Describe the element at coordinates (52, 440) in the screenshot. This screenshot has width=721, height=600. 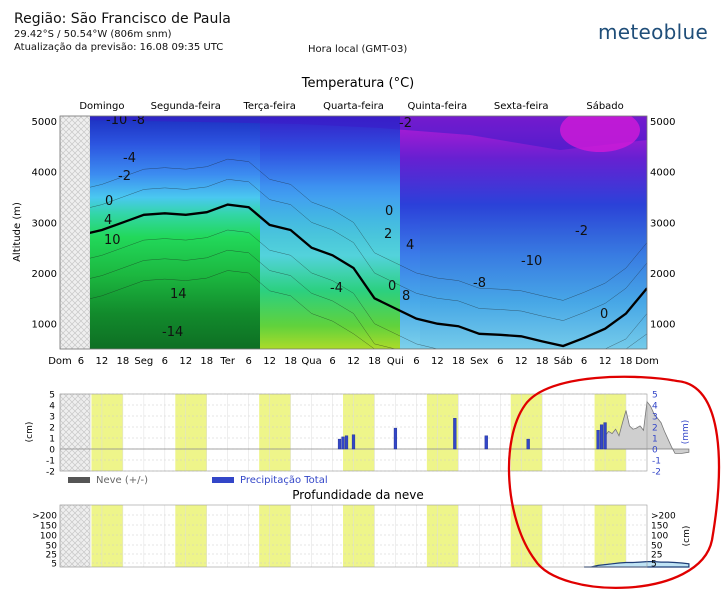
I see `precip-tick-left: 1` at that location.